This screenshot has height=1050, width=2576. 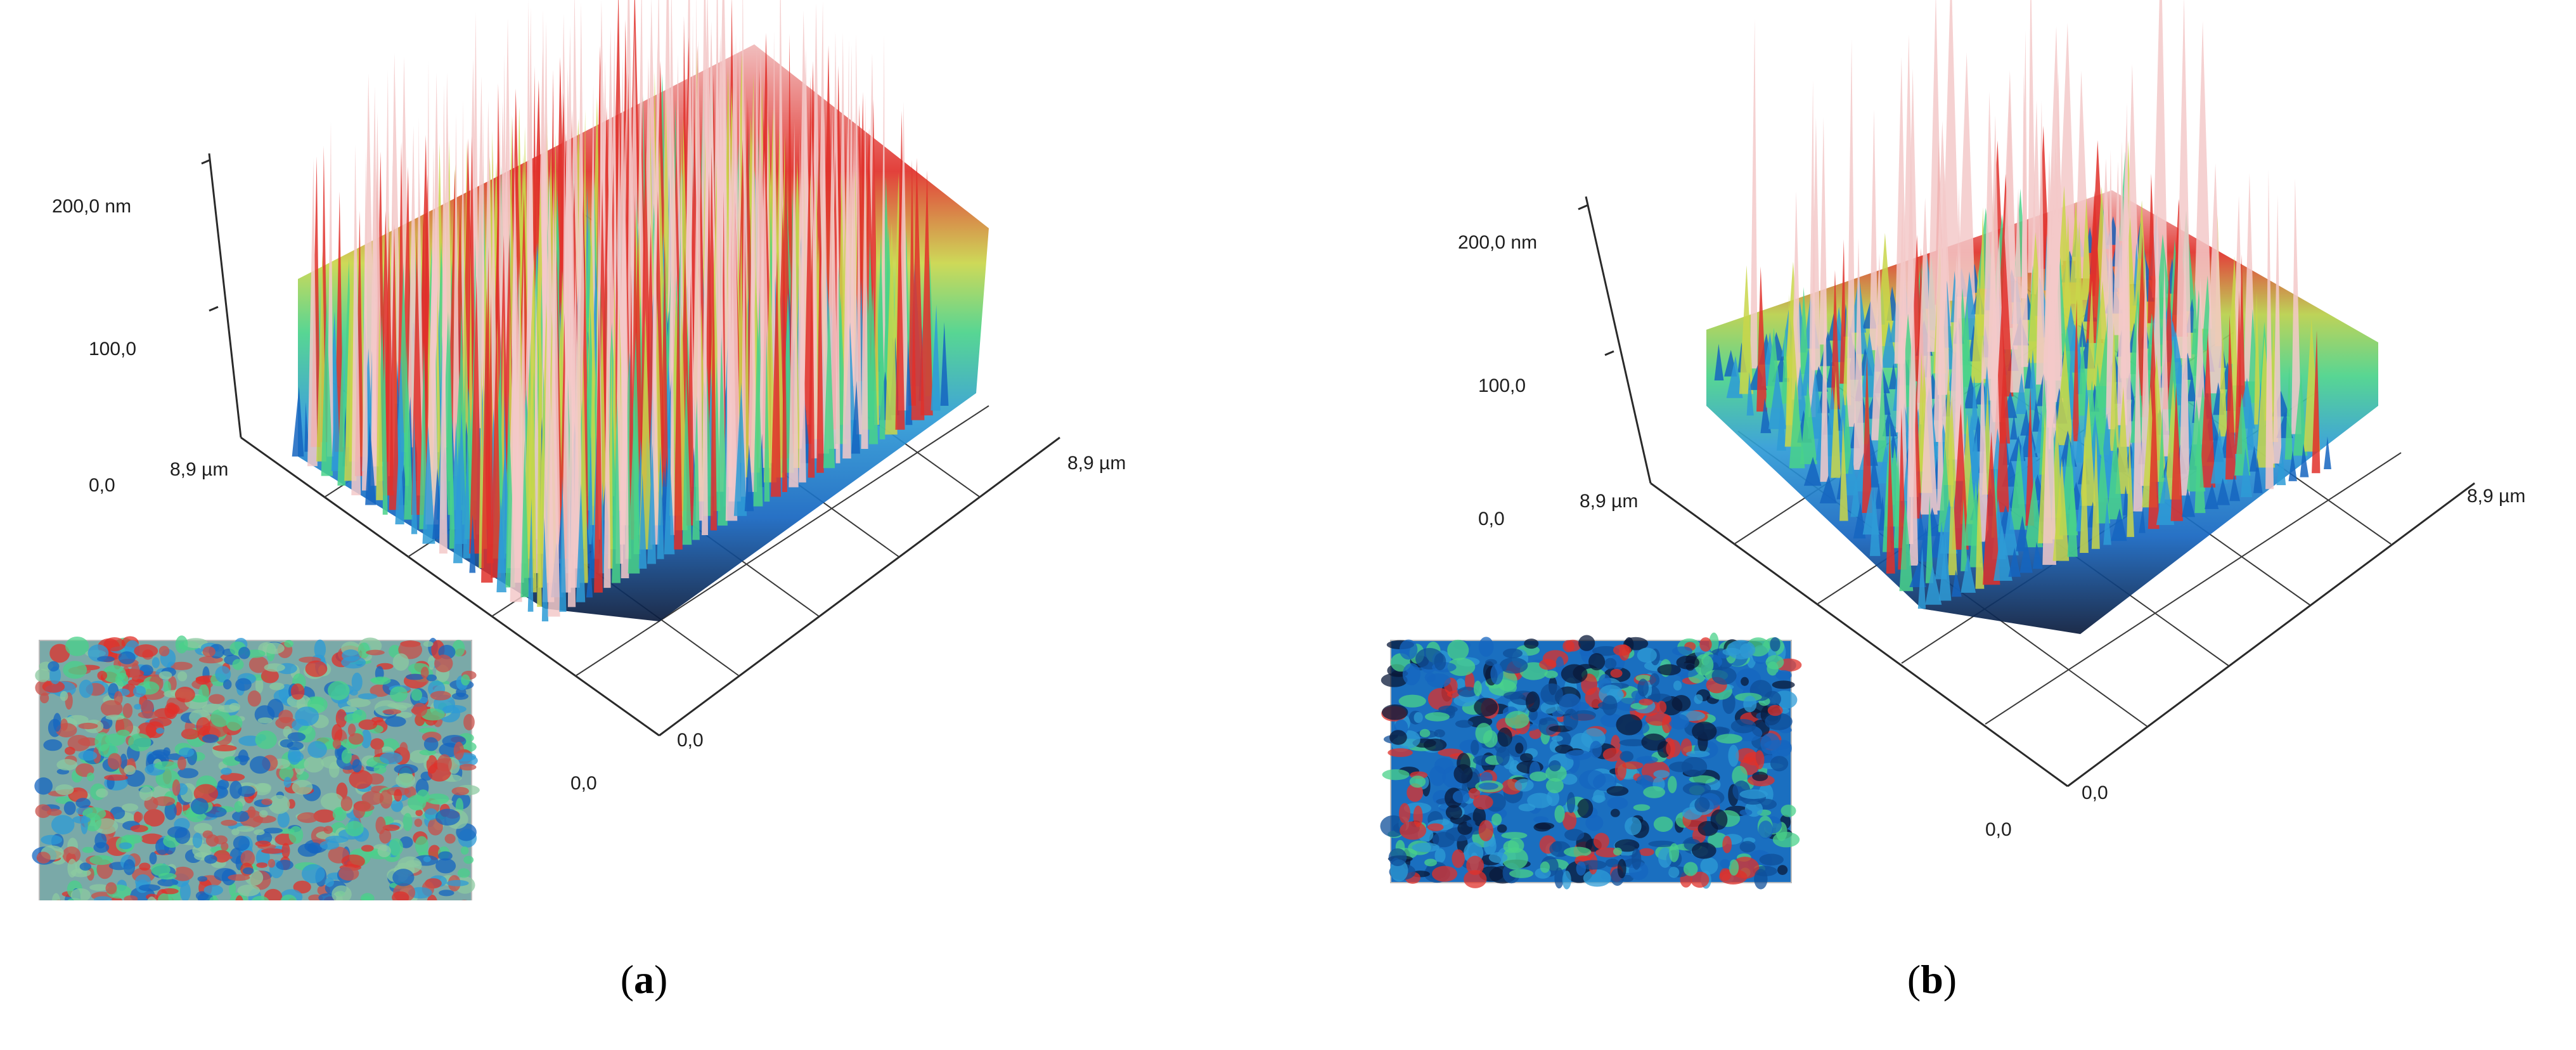 I want to click on z-axis-a, so click(x=225, y=295).